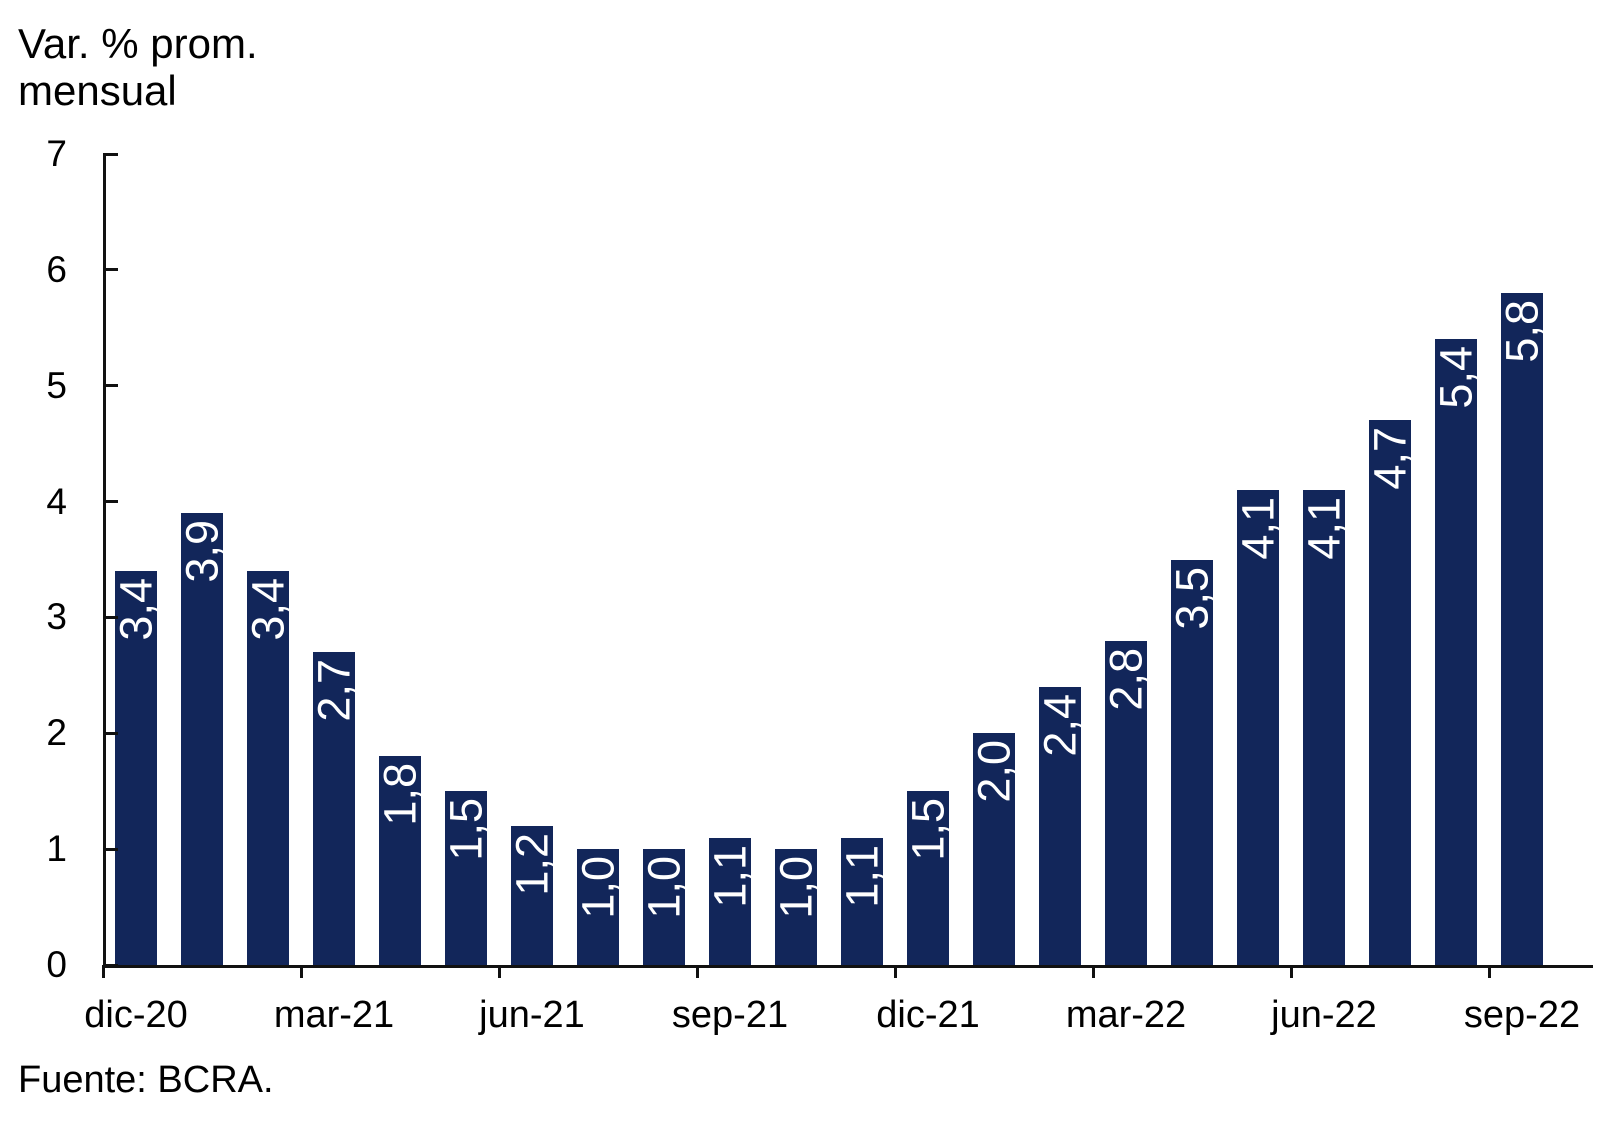 The image size is (1600, 1136). What do you see at coordinates (994, 771) in the screenshot?
I see `bar-value-label: 2,0` at bounding box center [994, 771].